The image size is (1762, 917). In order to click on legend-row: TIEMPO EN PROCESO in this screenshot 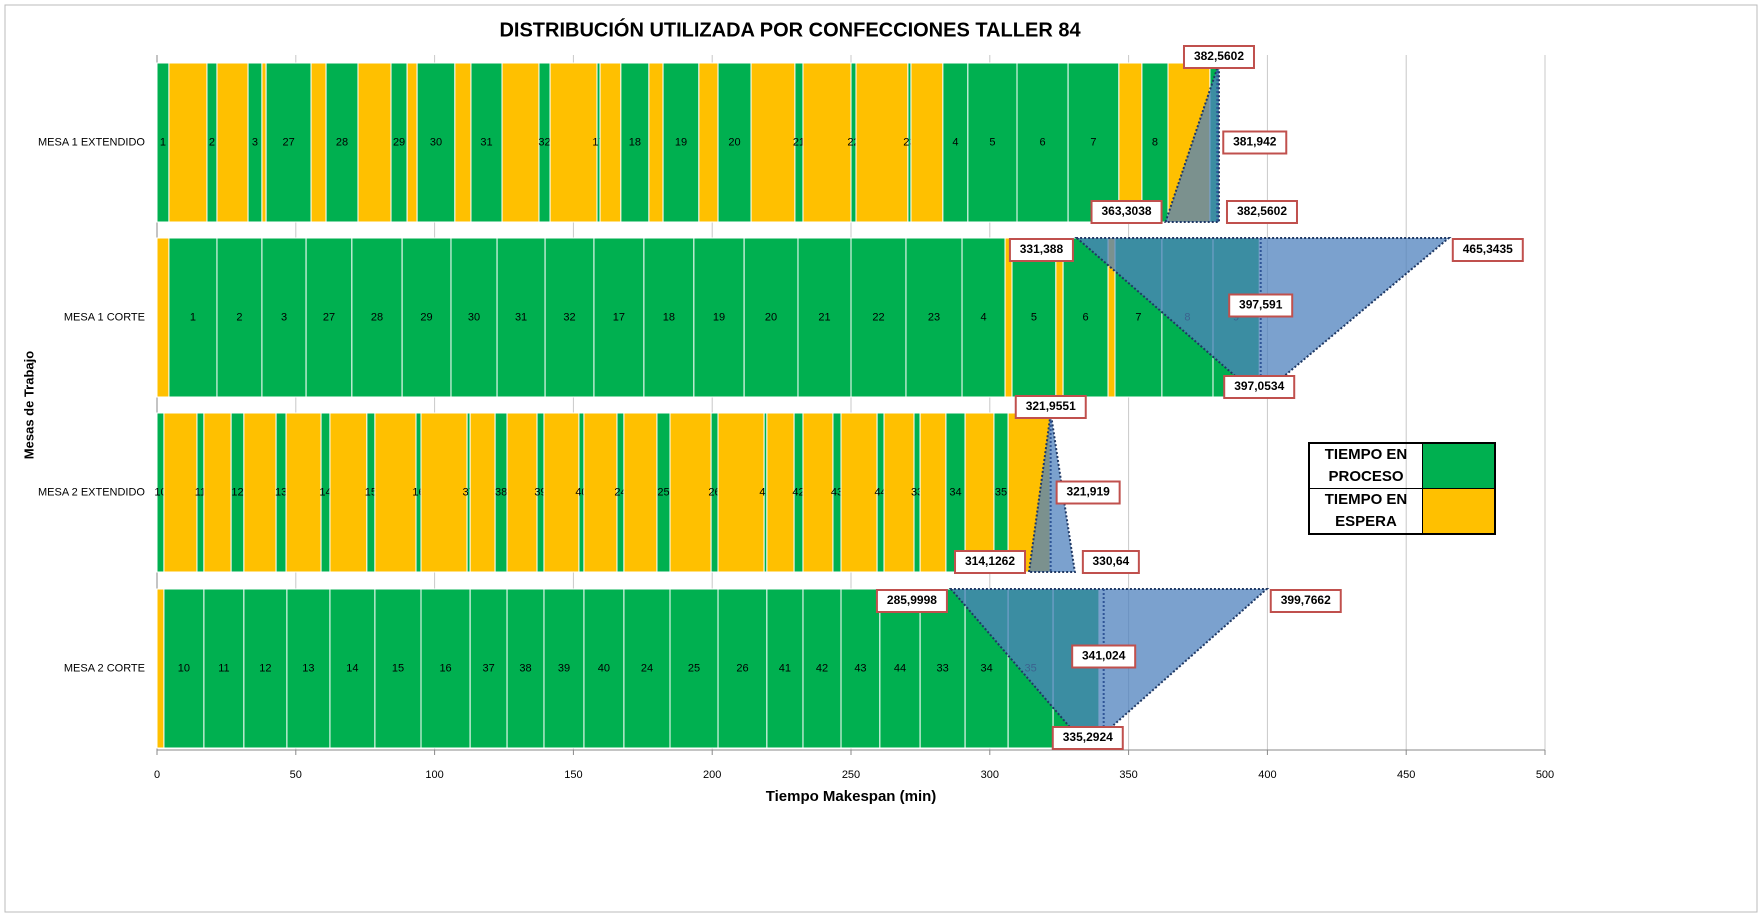, I will do `click(1402, 465)`.